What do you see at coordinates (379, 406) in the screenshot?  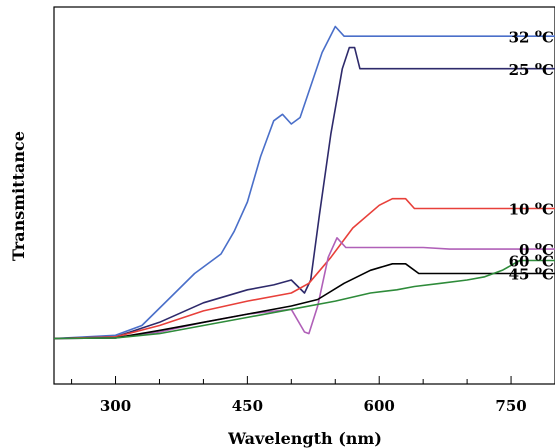 I see `x-tick-label: 600` at bounding box center [379, 406].